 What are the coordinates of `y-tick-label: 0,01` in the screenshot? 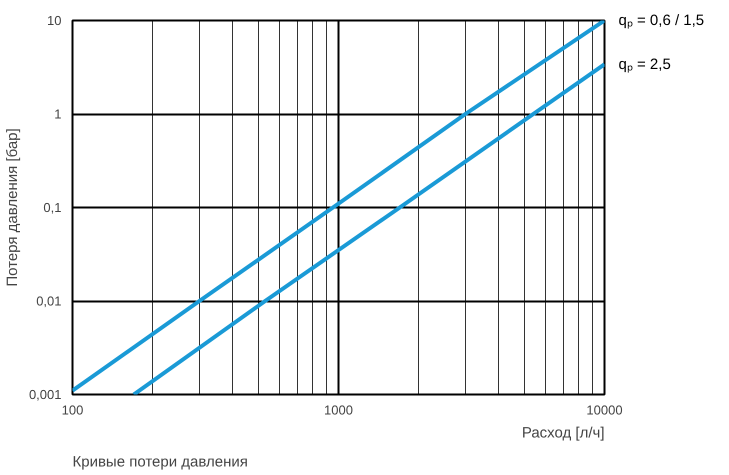 It's located at (49, 301).